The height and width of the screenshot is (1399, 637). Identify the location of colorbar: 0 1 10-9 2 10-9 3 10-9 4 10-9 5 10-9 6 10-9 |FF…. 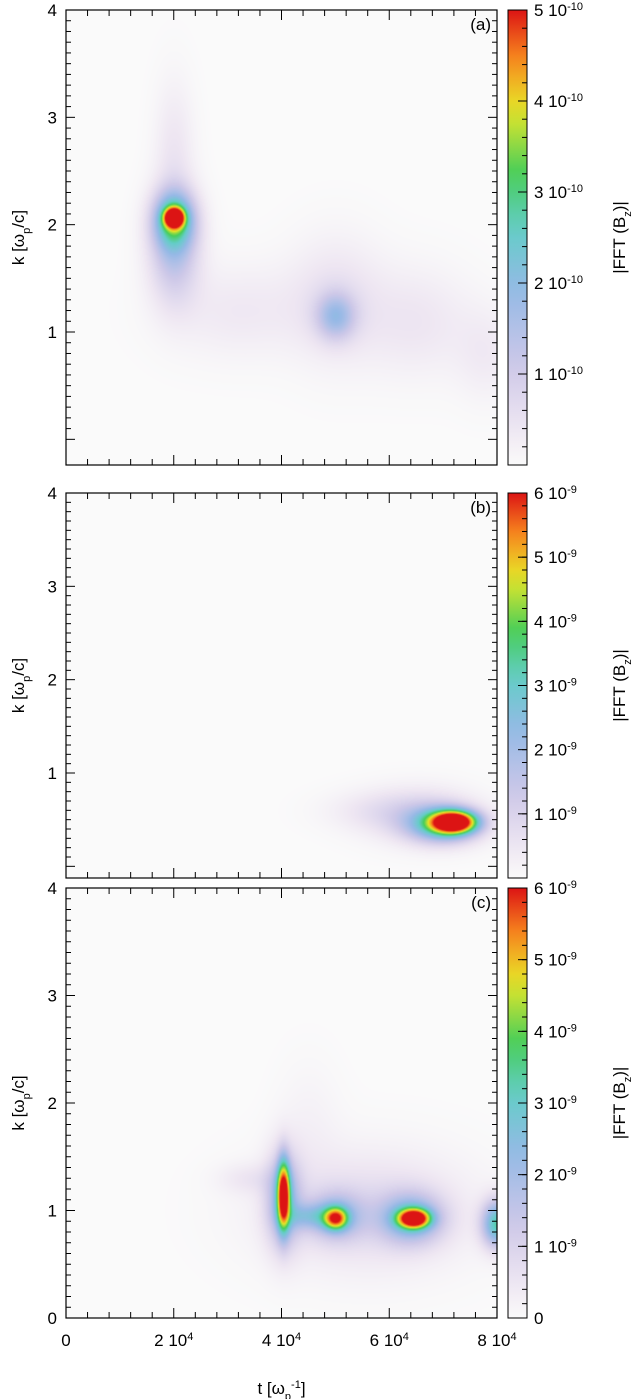
(570, 1103).